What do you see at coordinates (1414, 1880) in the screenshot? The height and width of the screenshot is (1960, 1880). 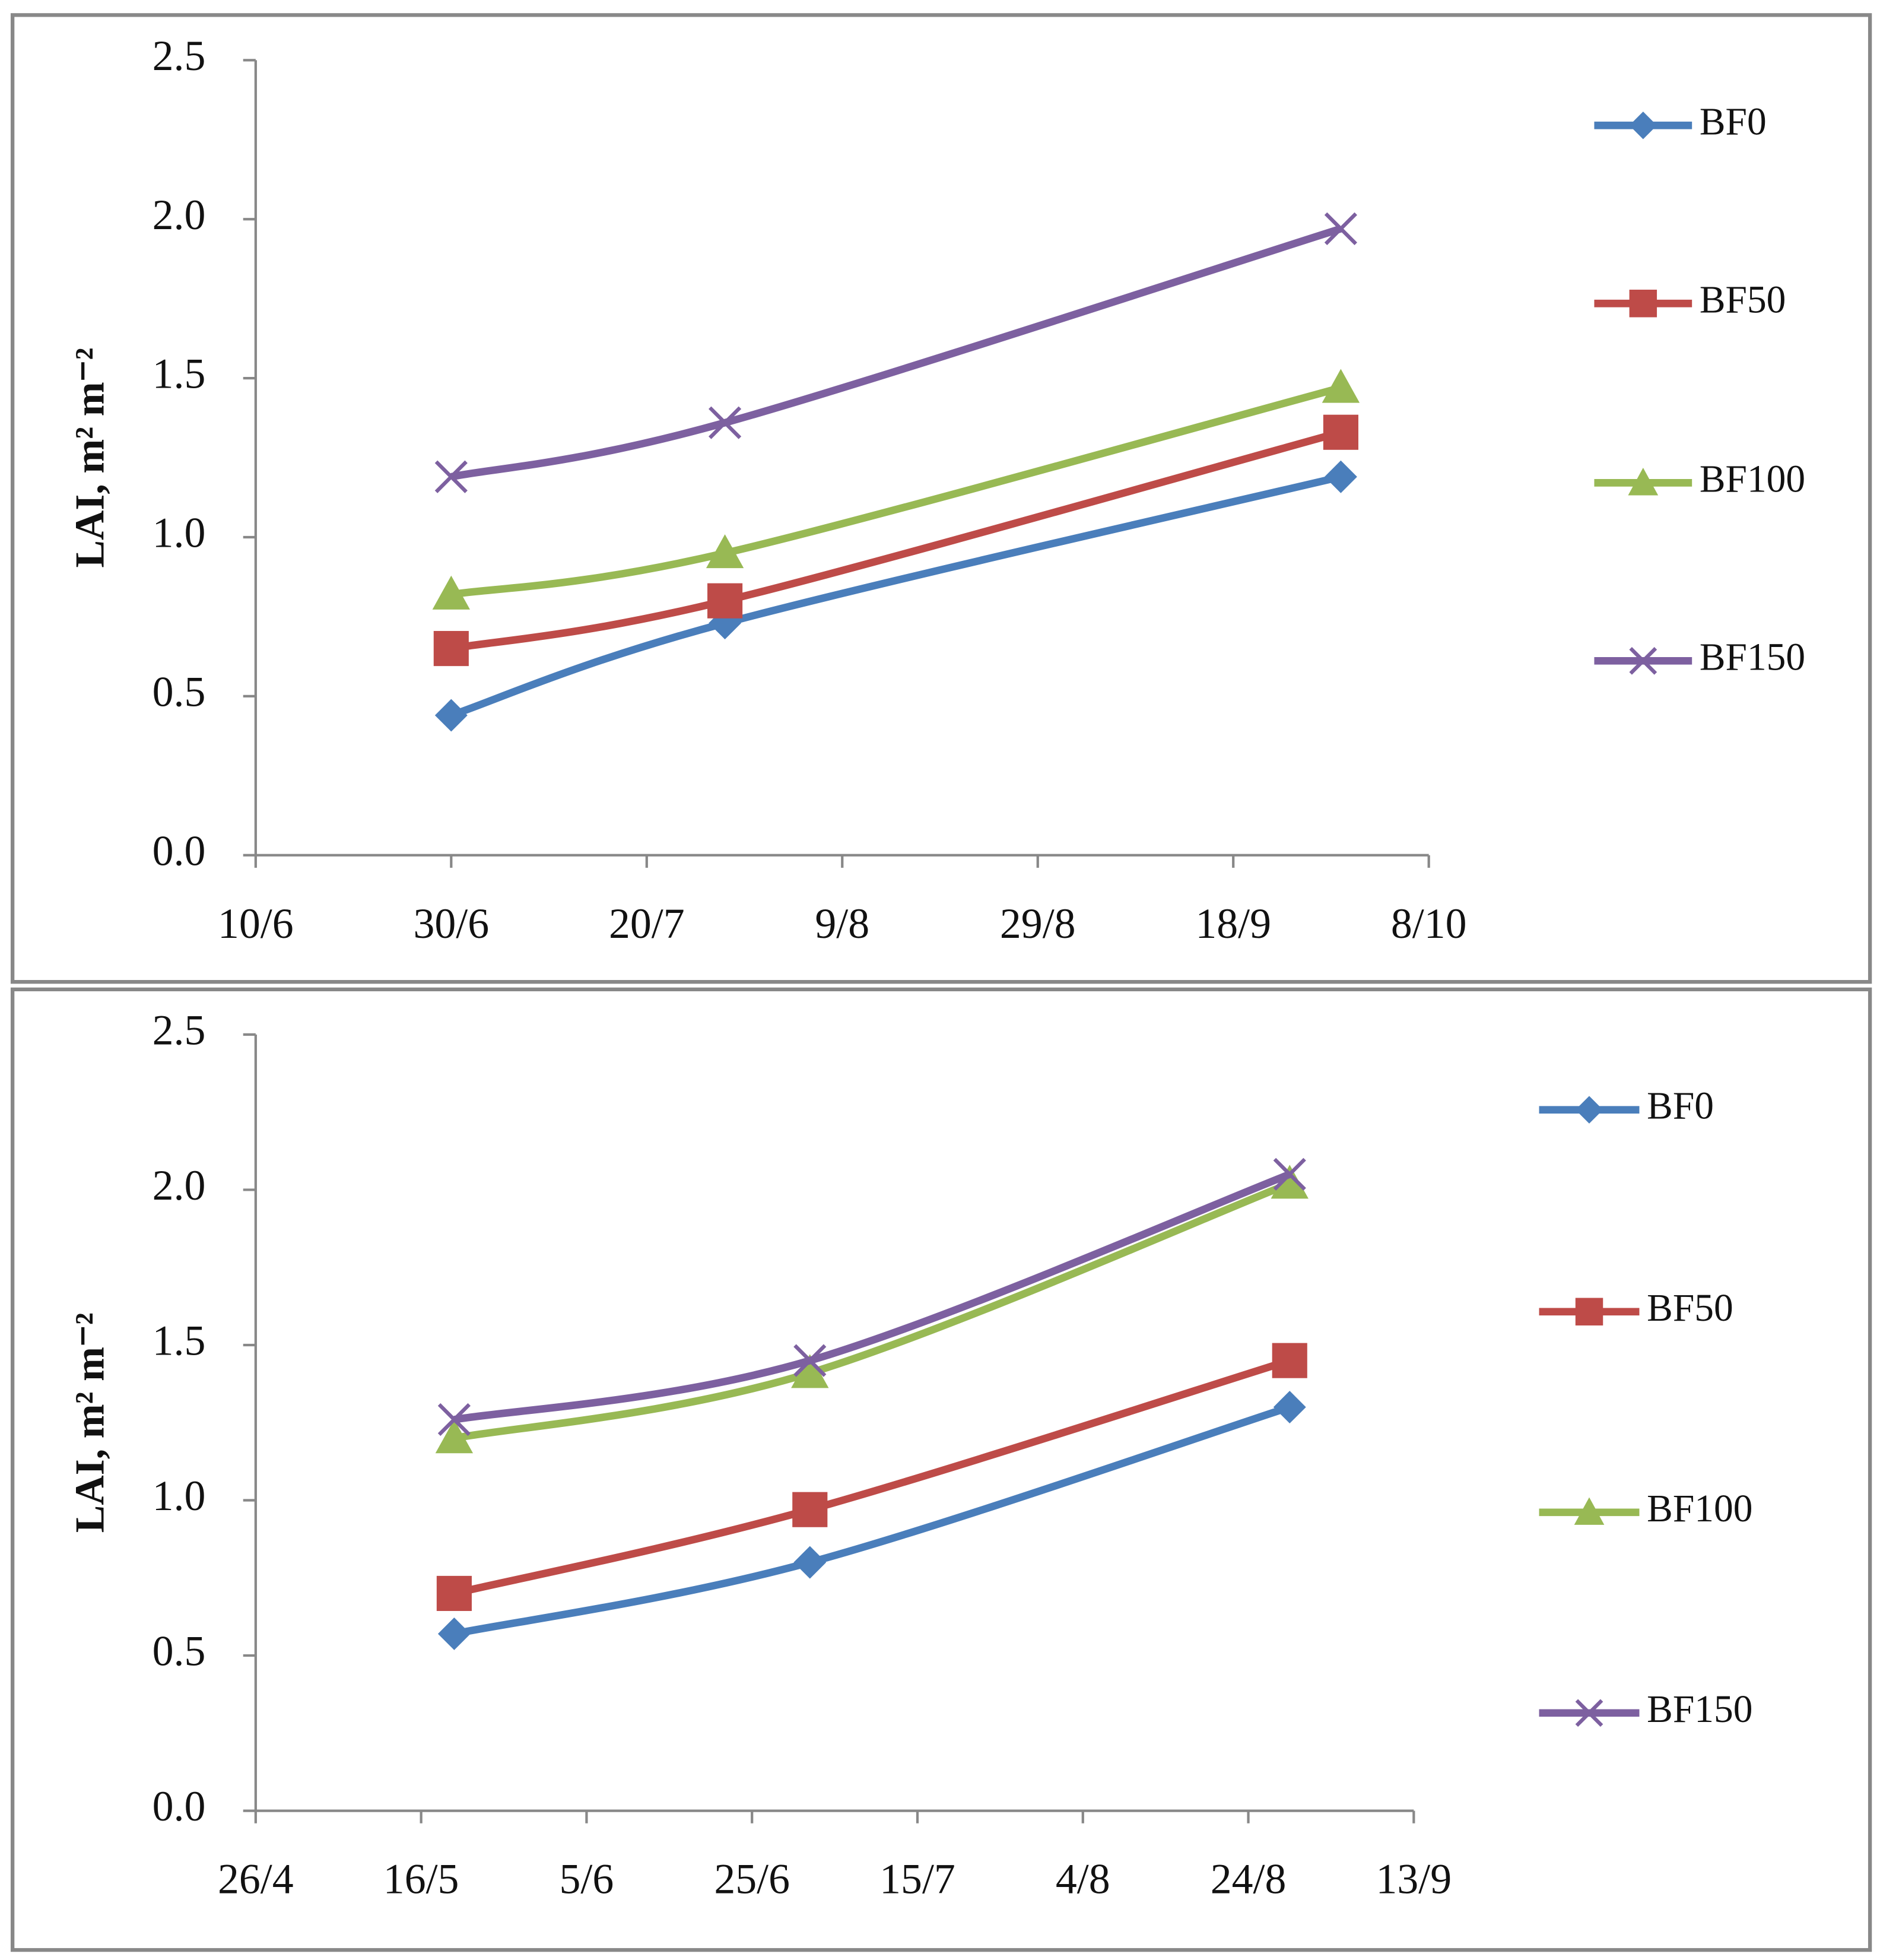 I see `x-tick-label: 13/9` at bounding box center [1414, 1880].